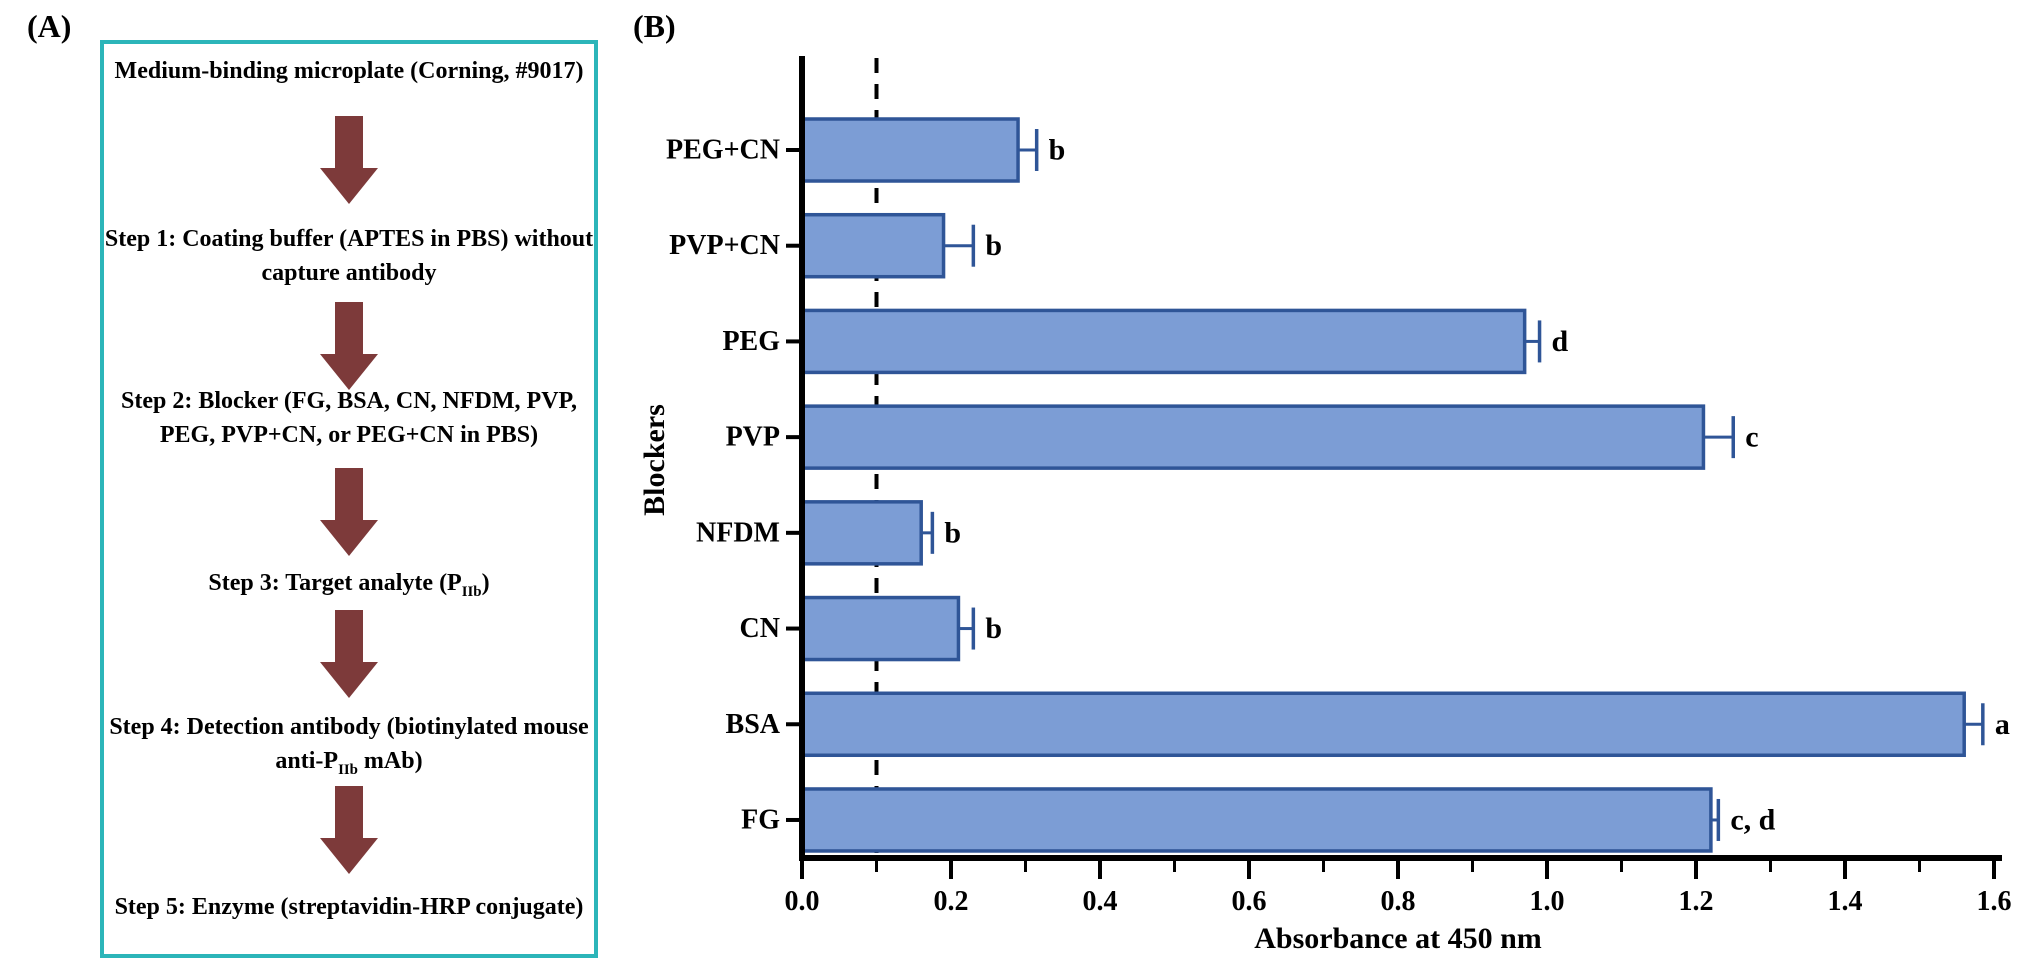 Image resolution: width=2029 pixels, height=974 pixels. I want to click on x-tick-label: 0.8, so click(1398, 901).